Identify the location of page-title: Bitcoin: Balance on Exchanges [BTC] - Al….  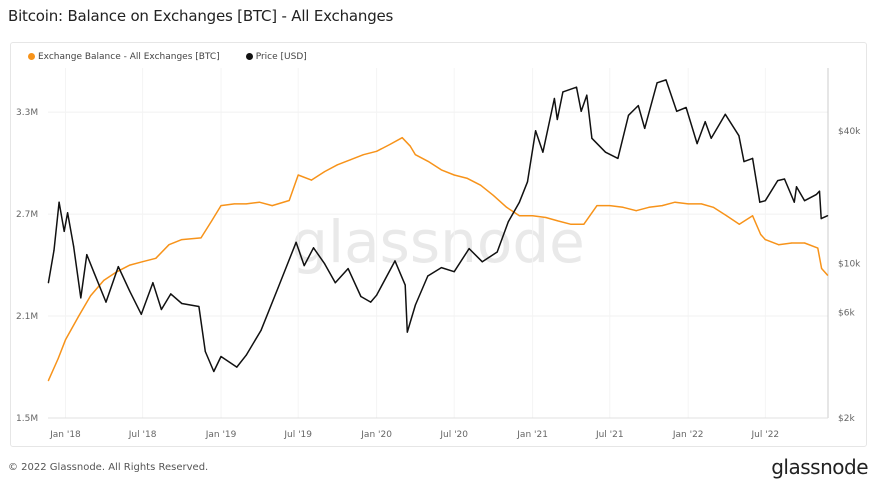
(201, 16).